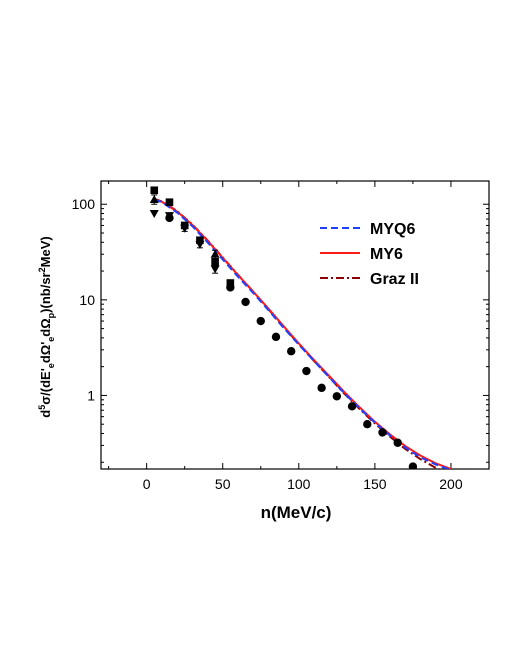 Image resolution: width=518 pixels, height=670 pixels. What do you see at coordinates (451, 484) in the screenshot?
I see `x-tick-label: 200` at bounding box center [451, 484].